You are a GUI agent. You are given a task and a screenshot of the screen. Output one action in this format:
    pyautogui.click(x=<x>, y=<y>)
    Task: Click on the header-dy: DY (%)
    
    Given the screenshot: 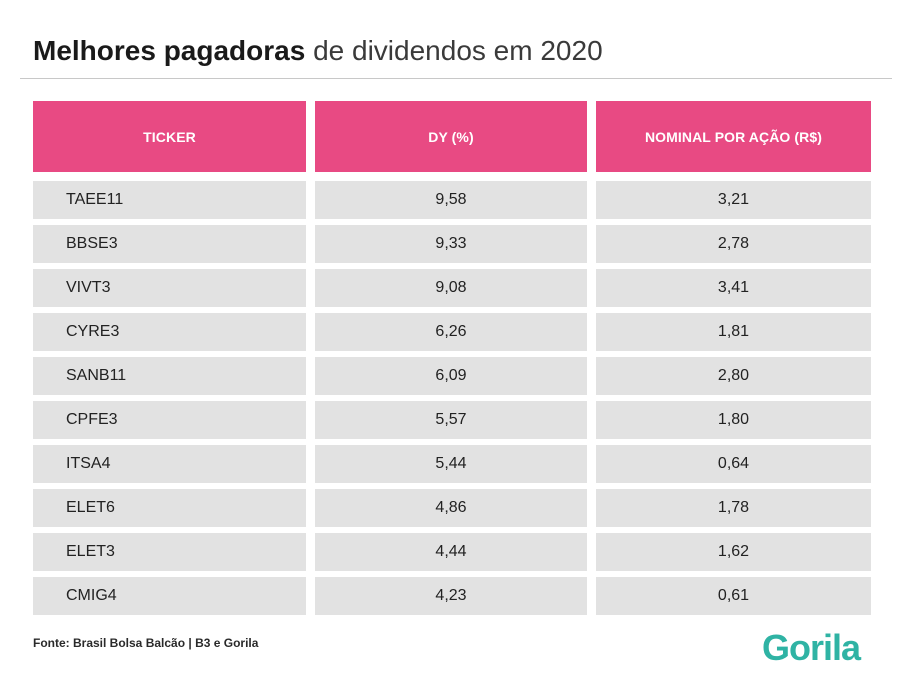 What is the action you would take?
    pyautogui.click(x=451, y=136)
    